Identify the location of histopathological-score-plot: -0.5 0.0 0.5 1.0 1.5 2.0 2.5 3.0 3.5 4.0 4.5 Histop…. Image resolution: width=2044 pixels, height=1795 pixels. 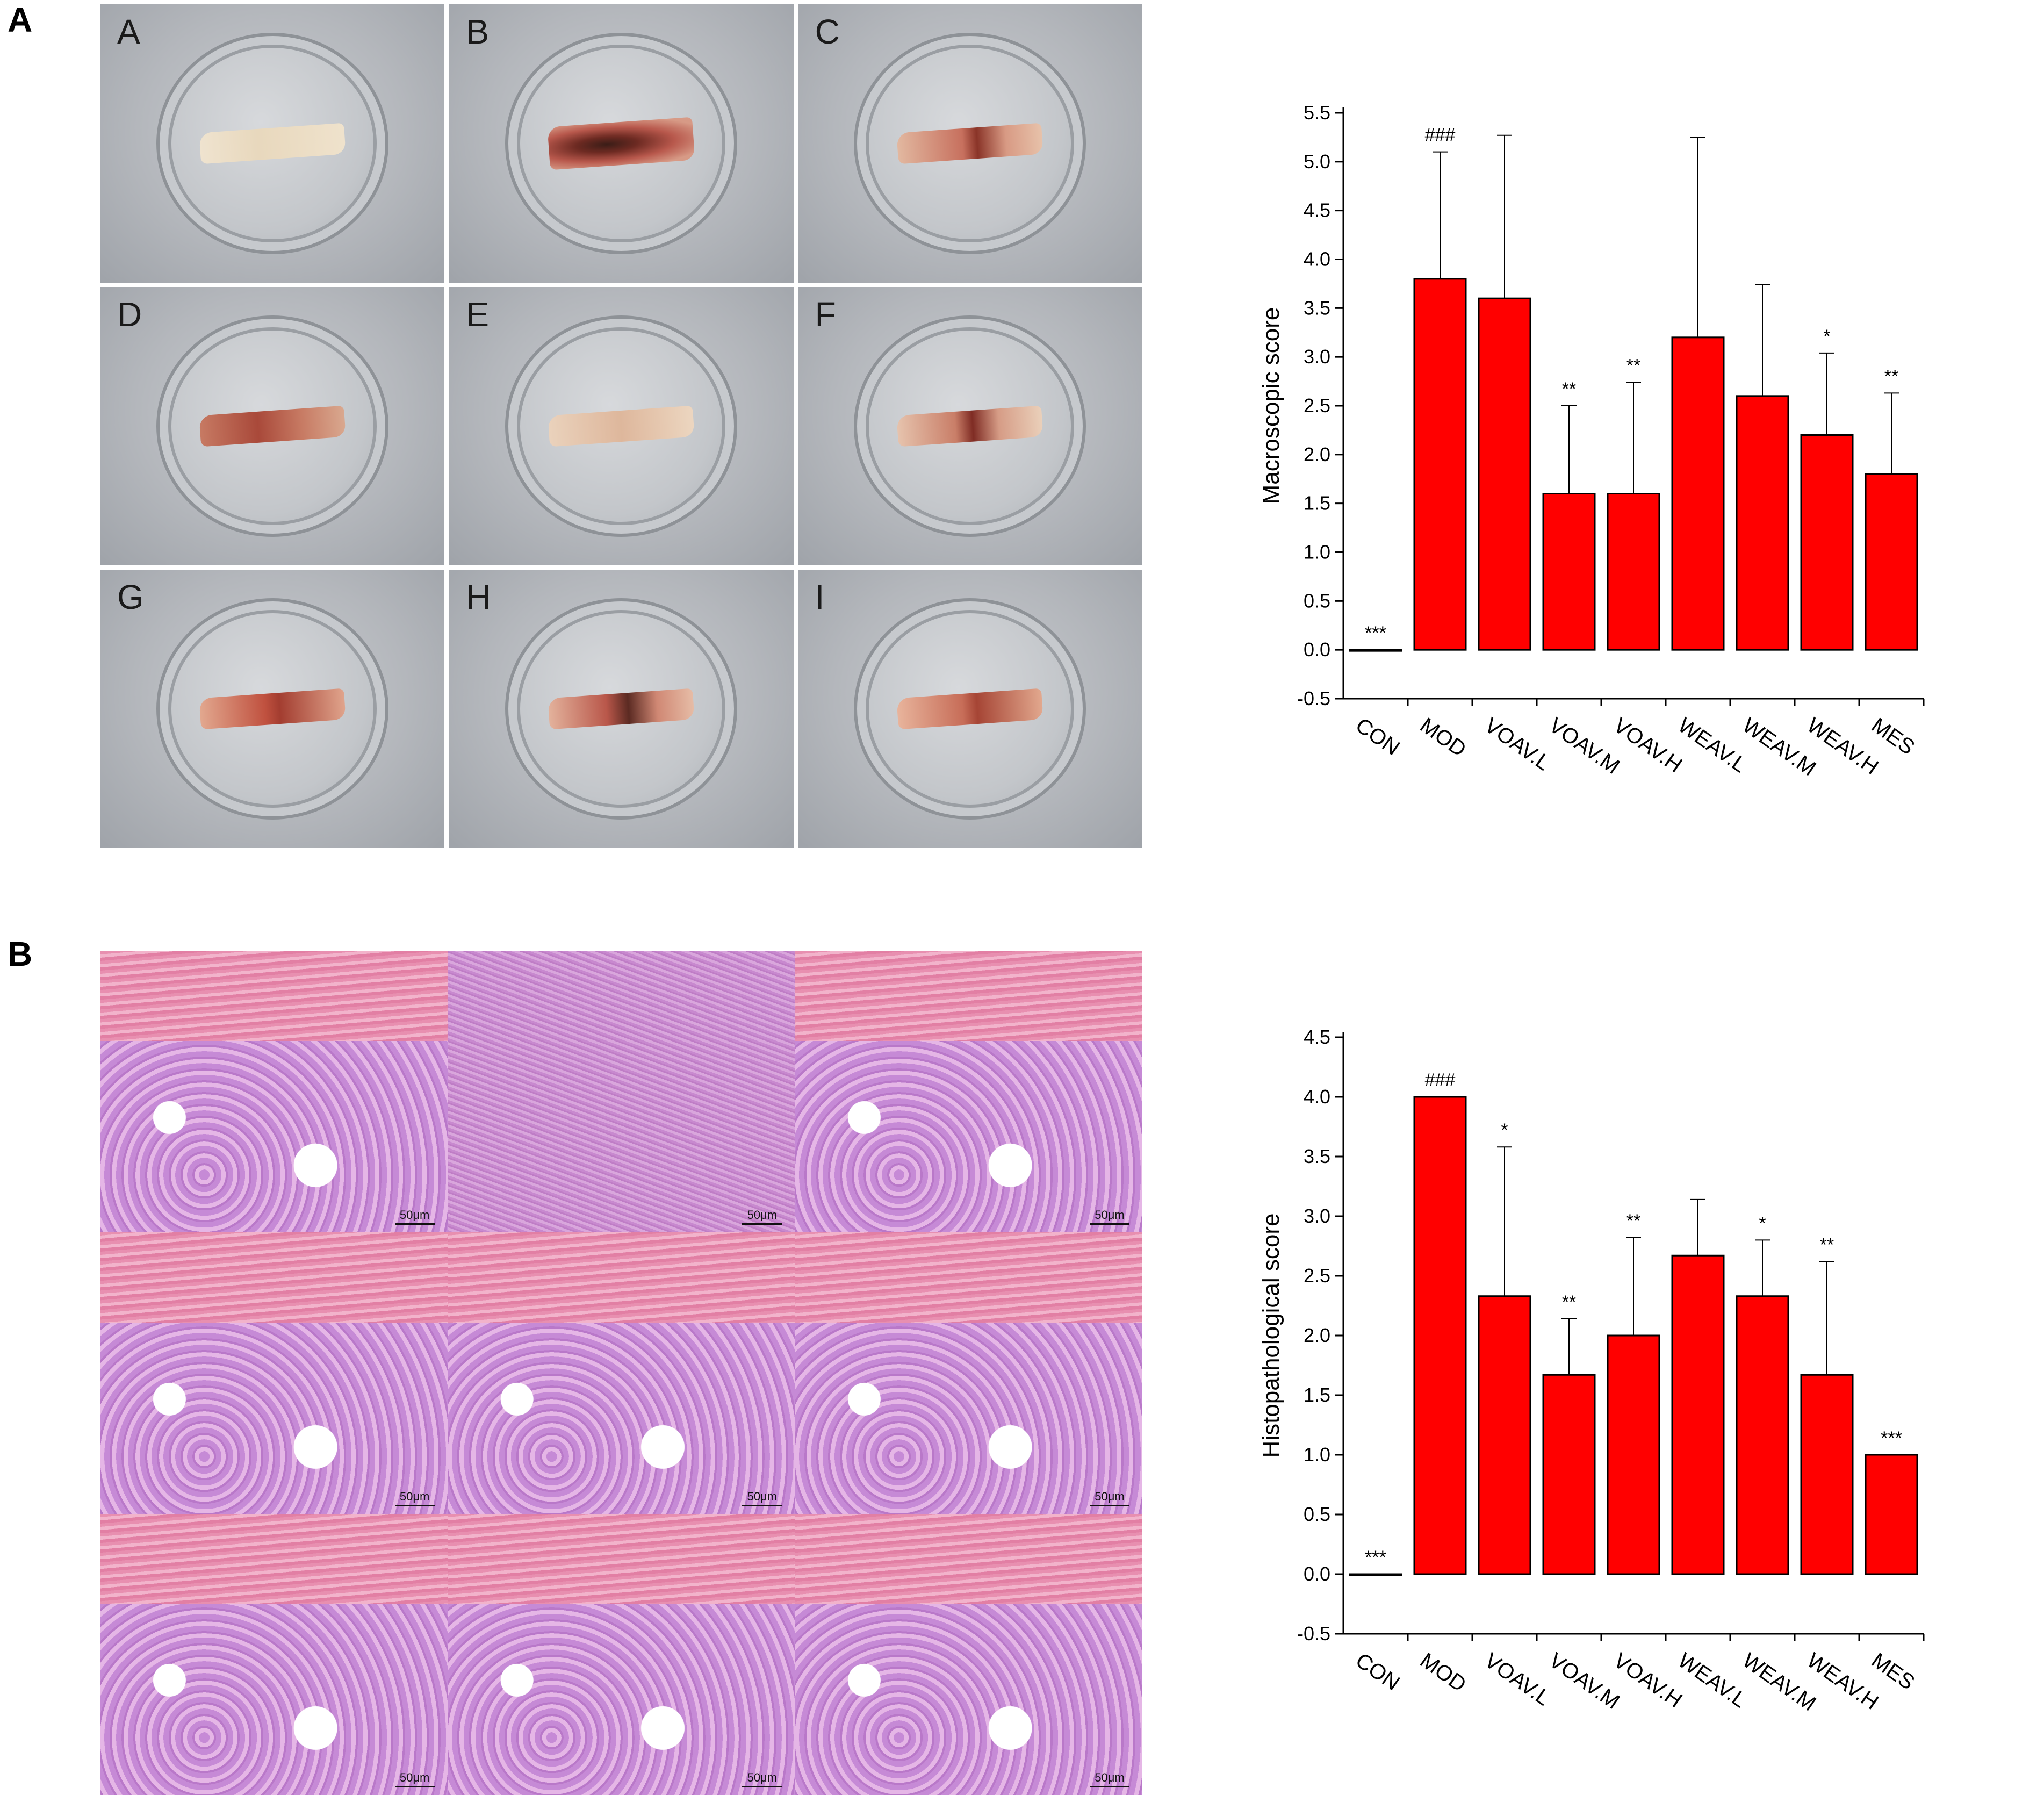
(1591, 1371).